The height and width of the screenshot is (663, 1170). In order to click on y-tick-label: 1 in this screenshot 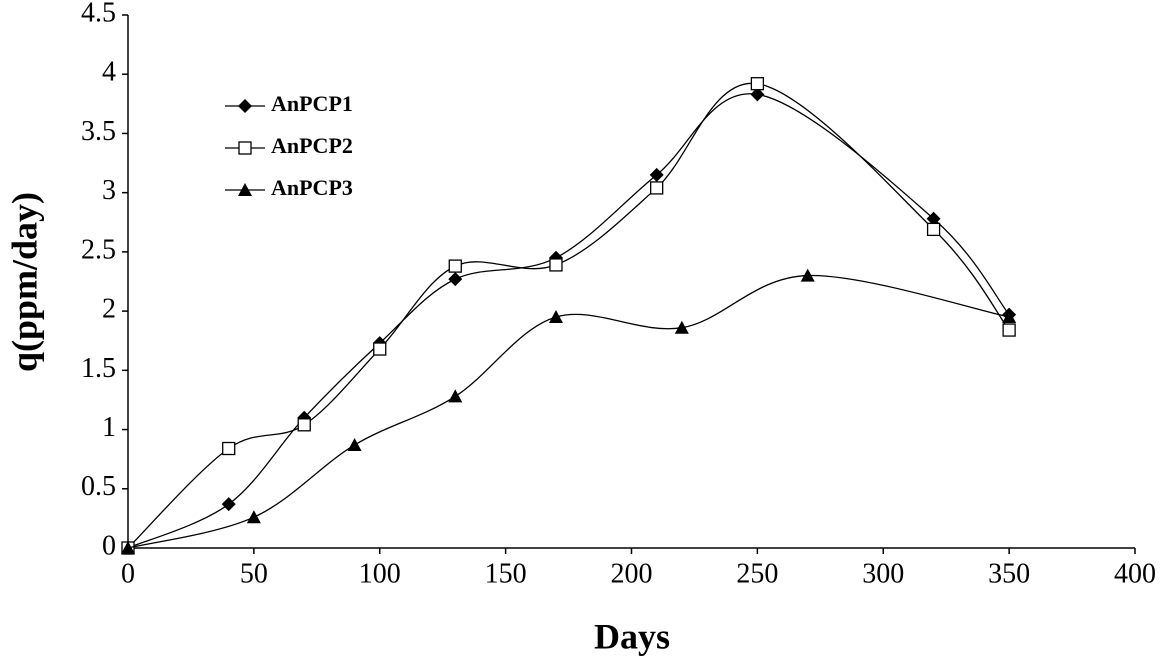, I will do `click(109, 427)`.